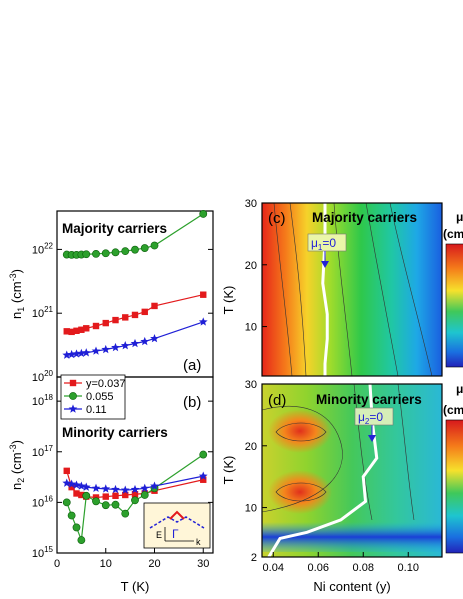 The image size is (463, 599). I want to click on panel-d-annotation-sub: 2, so click(367, 421).